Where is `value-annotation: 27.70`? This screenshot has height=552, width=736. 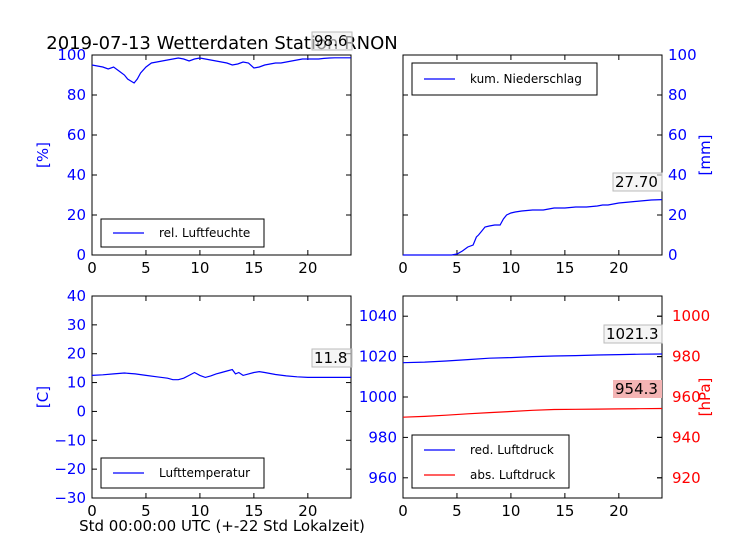 value-annotation: 27.70 is located at coordinates (636, 182).